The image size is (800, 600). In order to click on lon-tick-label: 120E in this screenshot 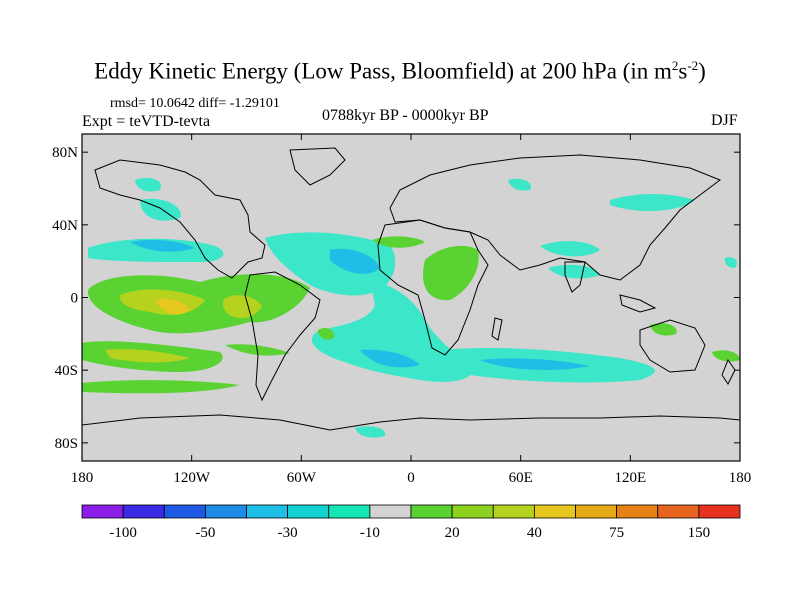, I will do `click(630, 478)`.